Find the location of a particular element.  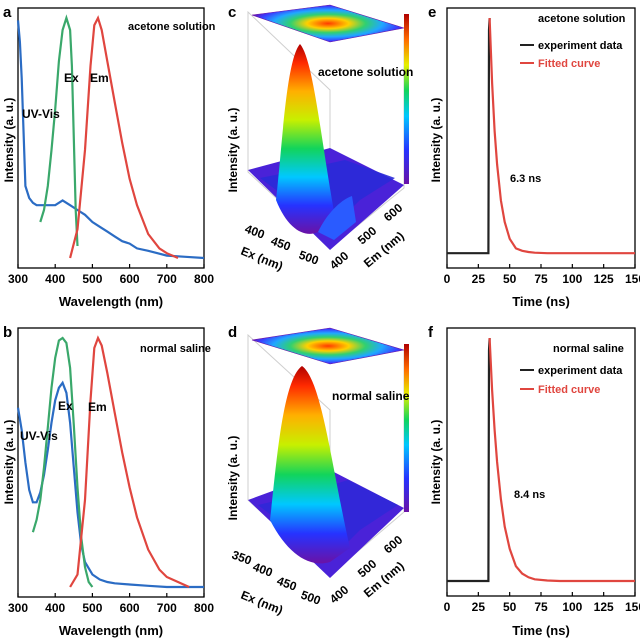

panel-a-xticks: 300 400 500 600 700 800 is located at coordinates (111, 275).